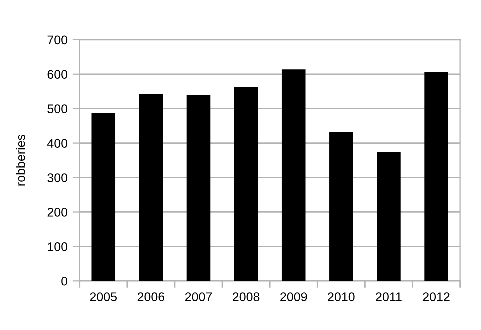 The height and width of the screenshot is (330, 481). What do you see at coordinates (151, 297) in the screenshot?
I see `x-tick-label: 2006` at bounding box center [151, 297].